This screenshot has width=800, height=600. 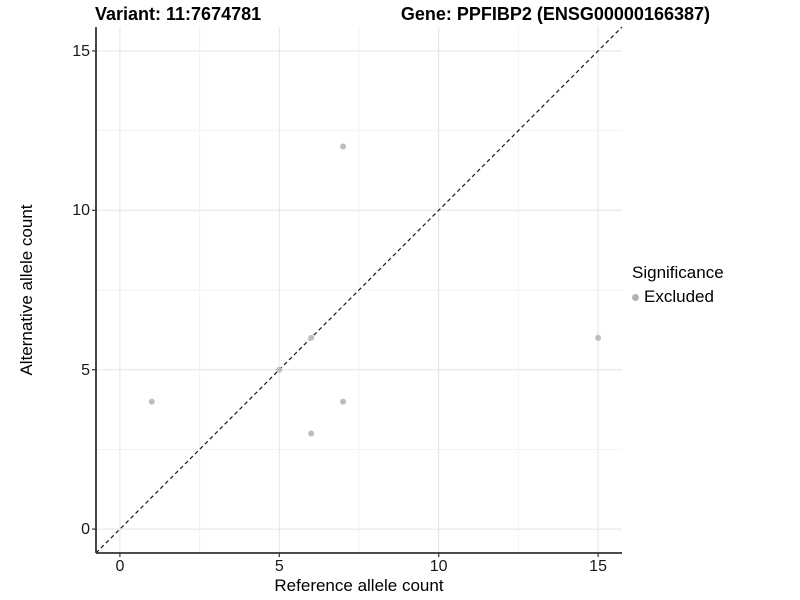 I want to click on plot-title-variant: Variant: 11:7674781, so click(x=178, y=14).